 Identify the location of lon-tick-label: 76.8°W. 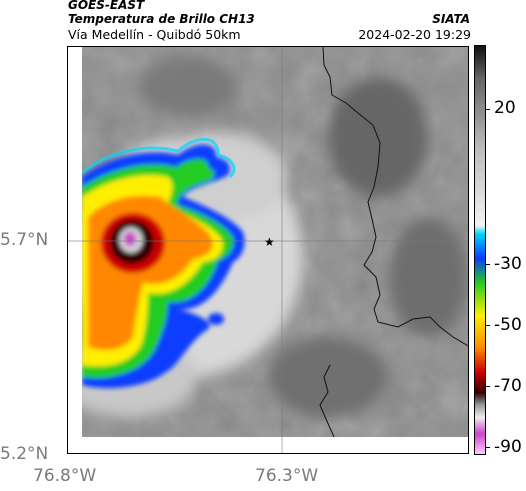
(65, 476).